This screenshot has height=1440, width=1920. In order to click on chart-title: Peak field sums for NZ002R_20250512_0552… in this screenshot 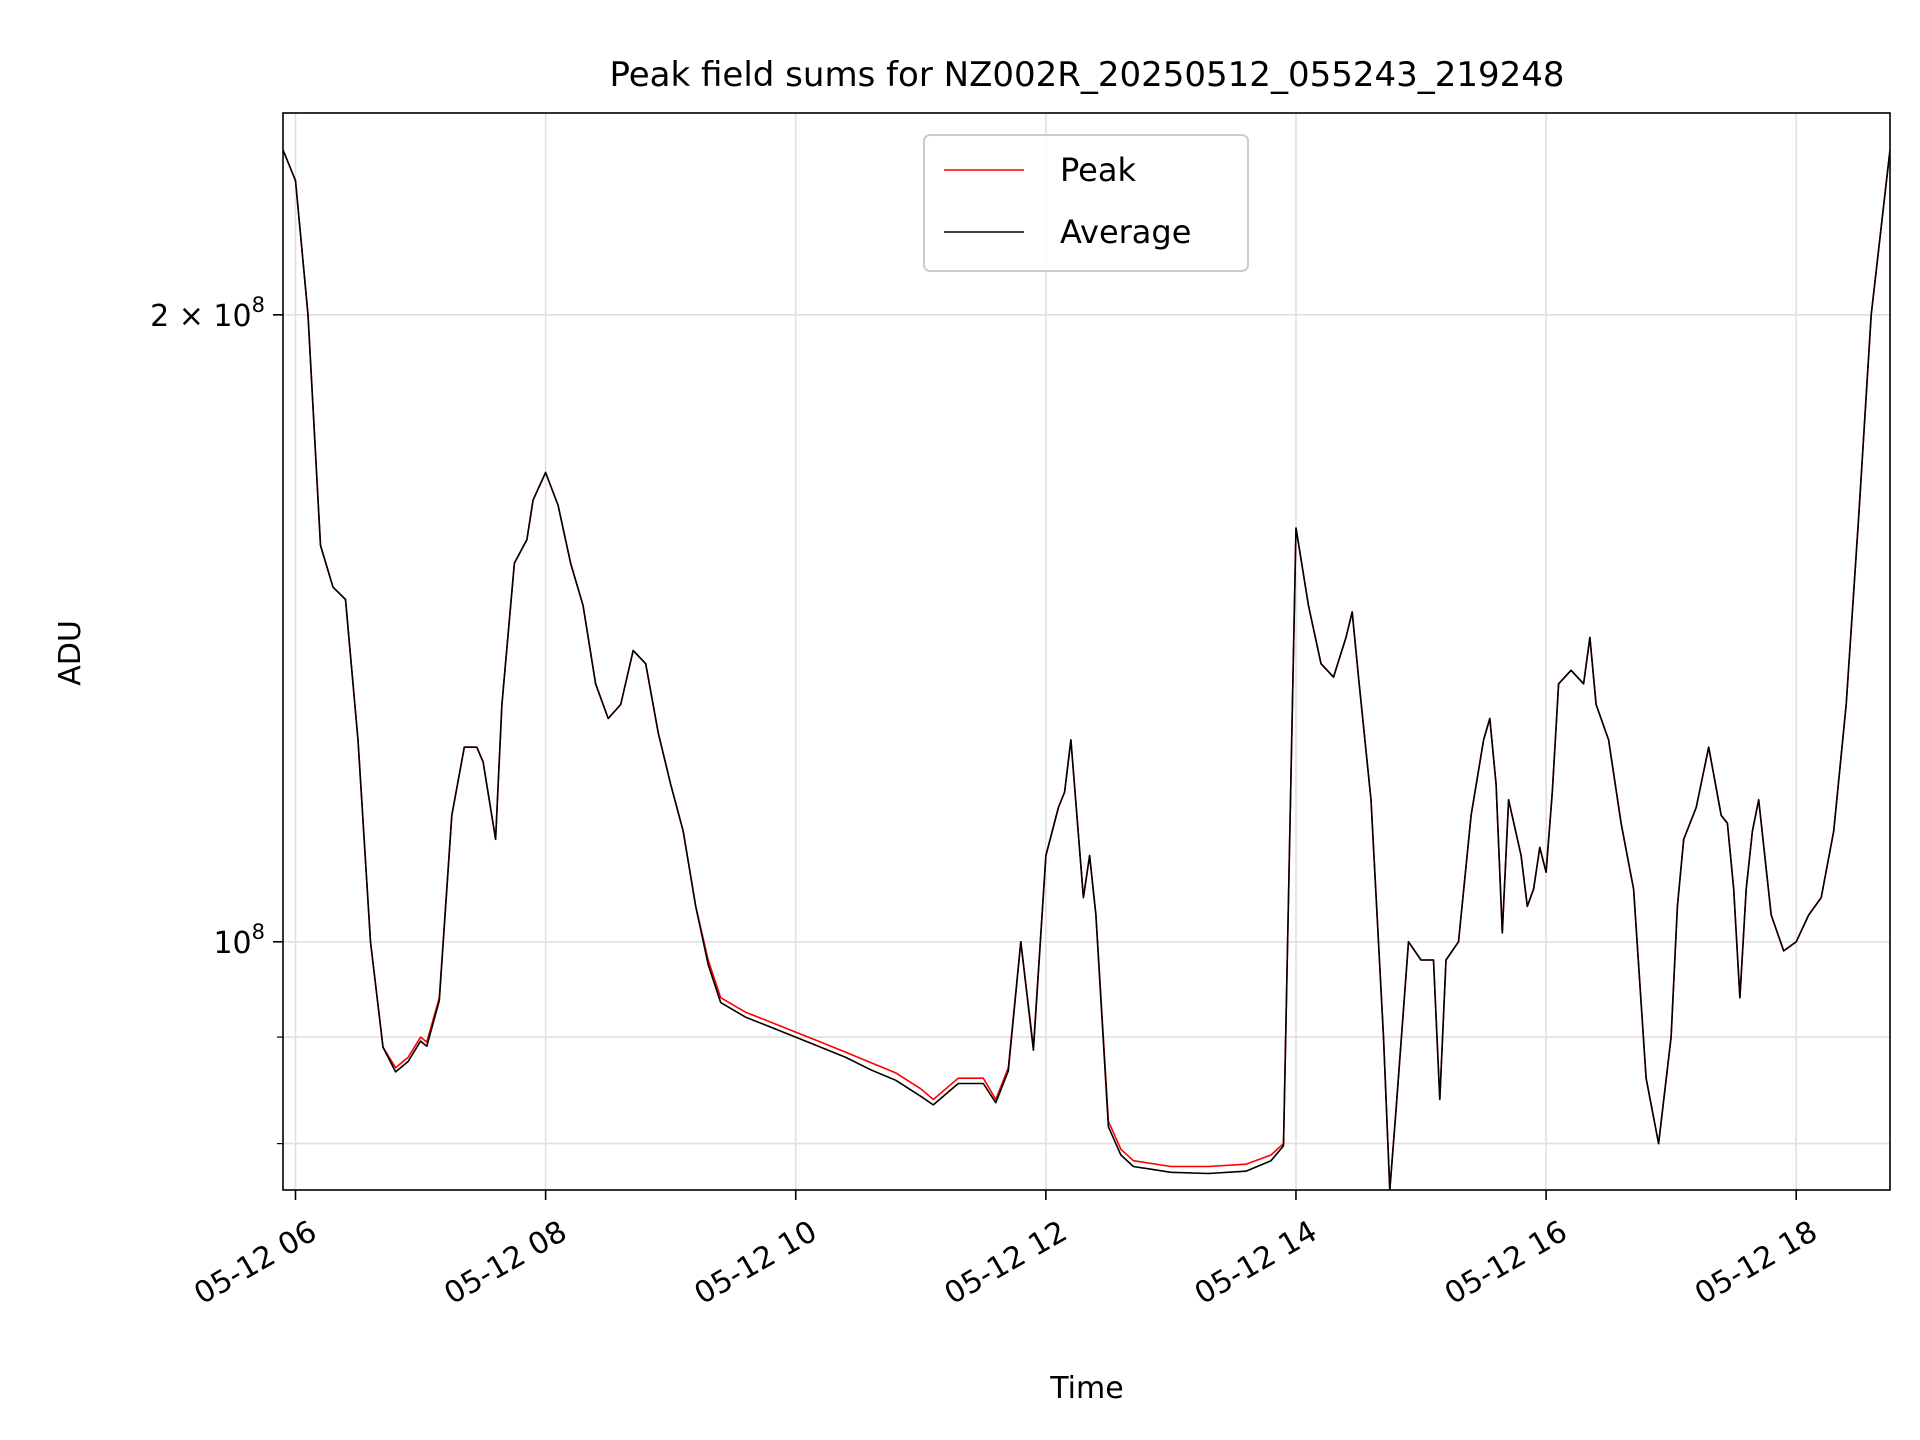, I will do `click(1086, 75)`.